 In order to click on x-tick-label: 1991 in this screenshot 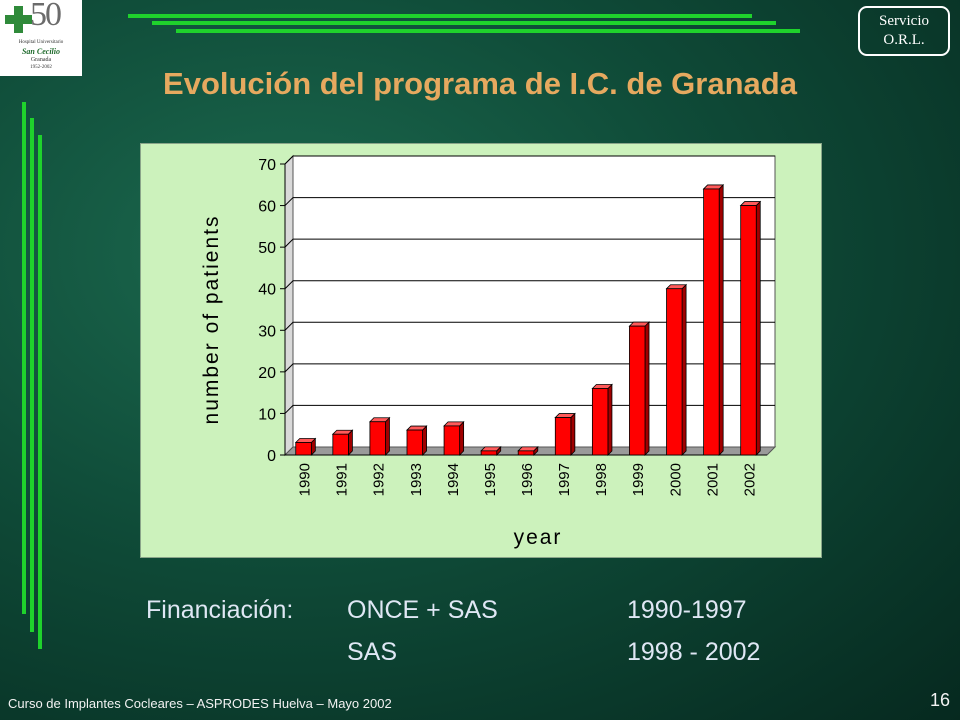, I will do `click(342, 479)`.